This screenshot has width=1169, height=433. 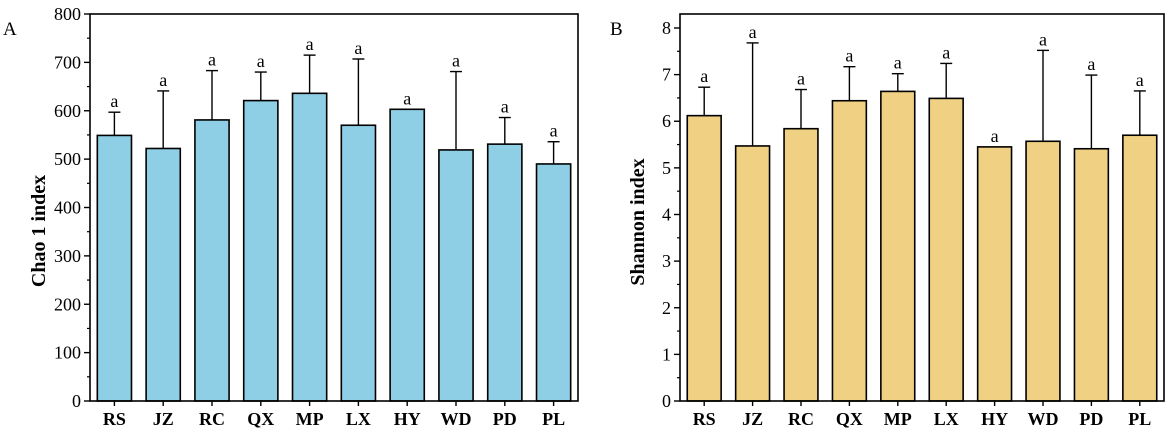 What do you see at coordinates (1091, 64) in the screenshot?
I see `panel-b-significance-label-pd: a` at bounding box center [1091, 64].